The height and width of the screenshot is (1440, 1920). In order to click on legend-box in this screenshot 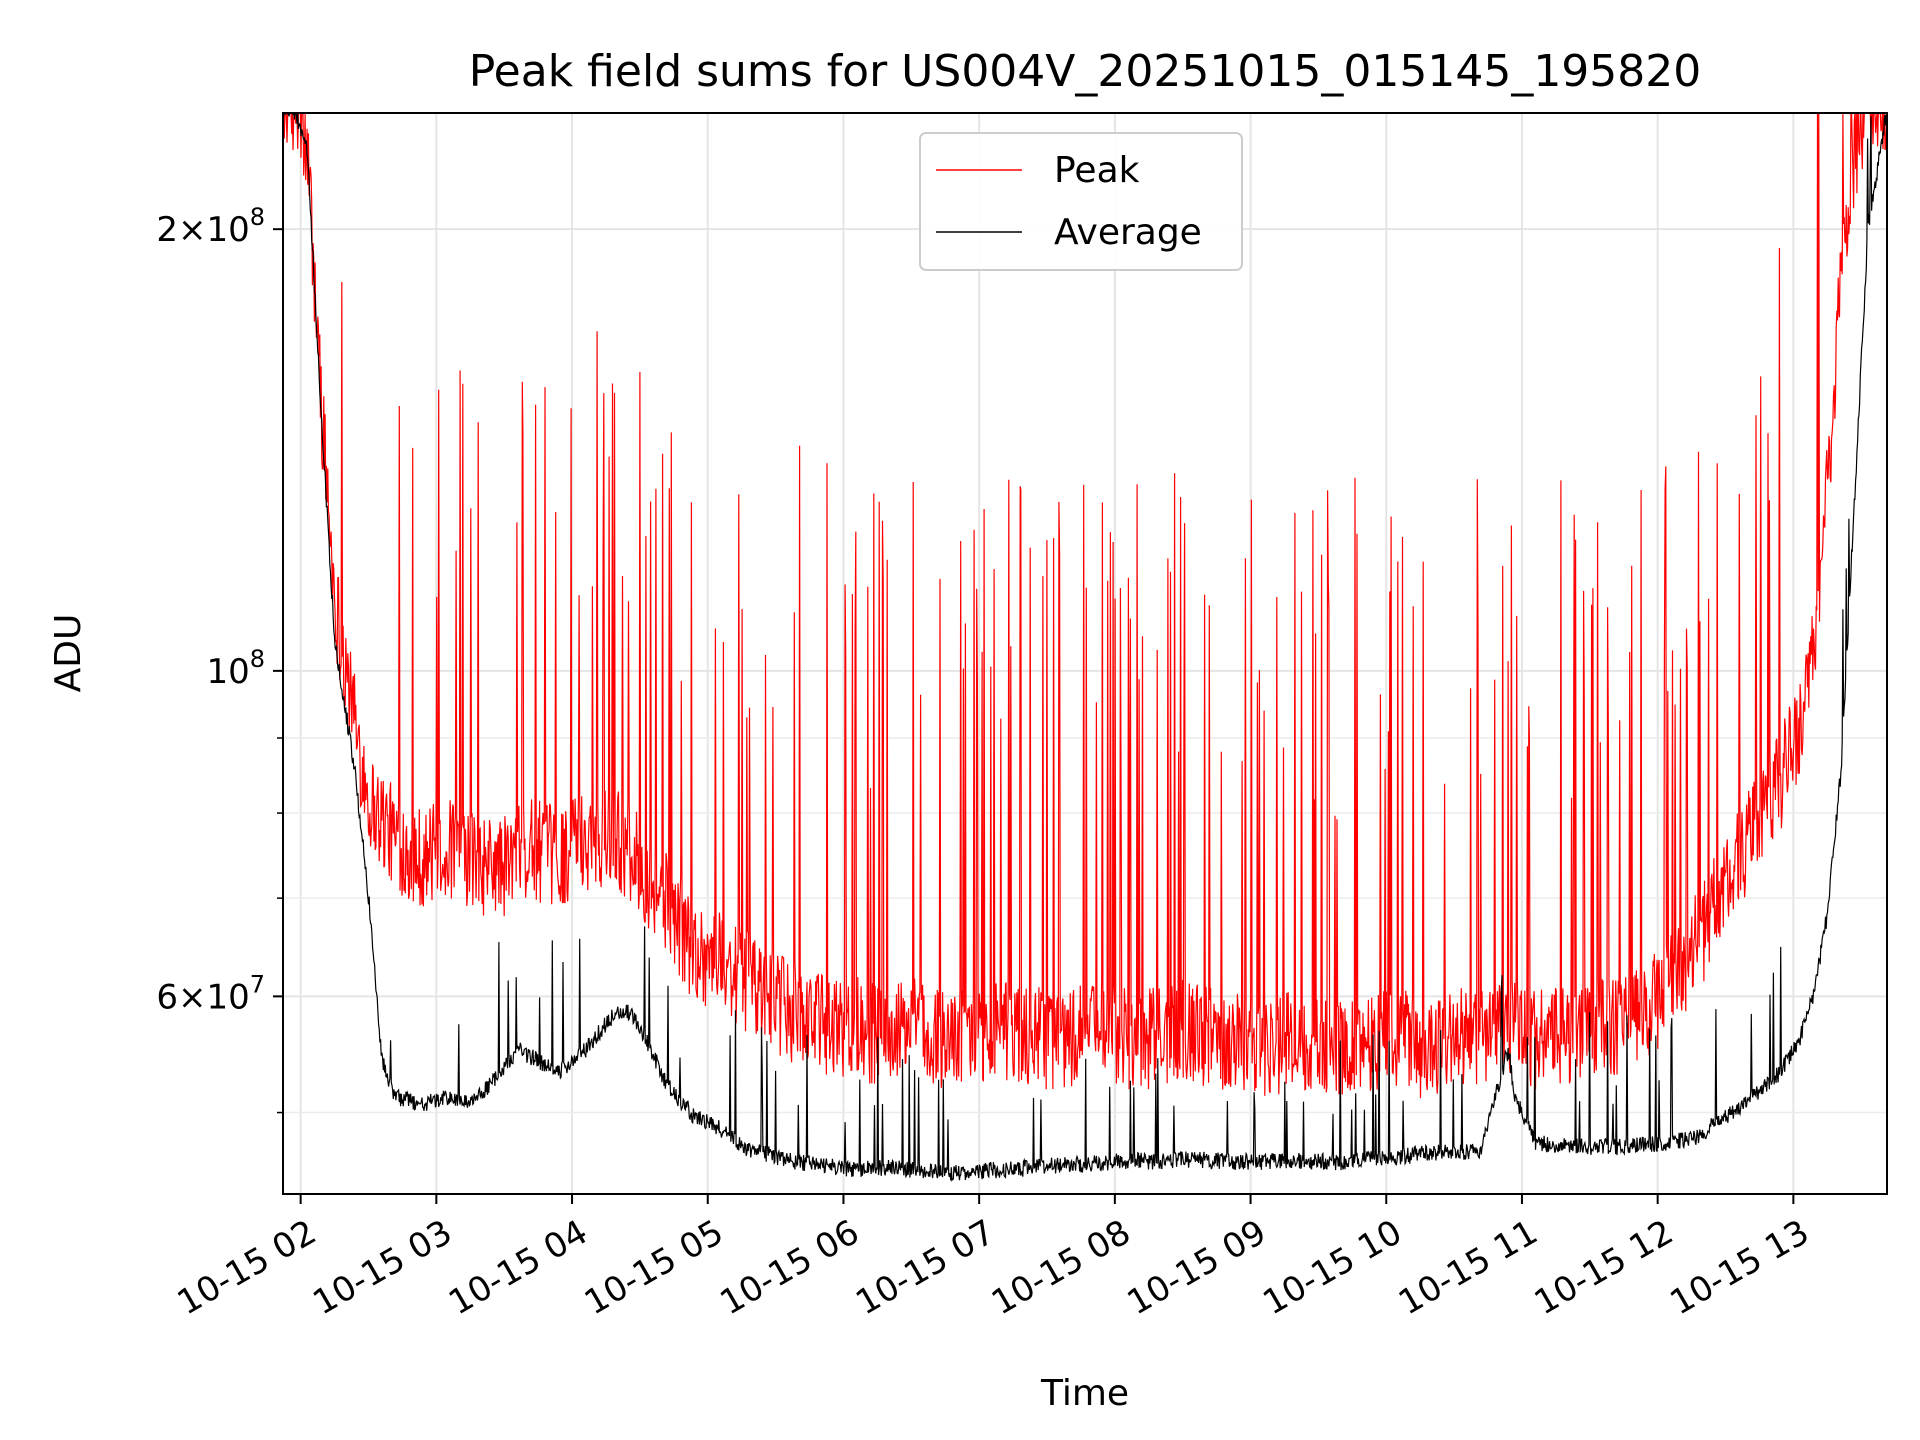, I will do `click(1081, 201)`.